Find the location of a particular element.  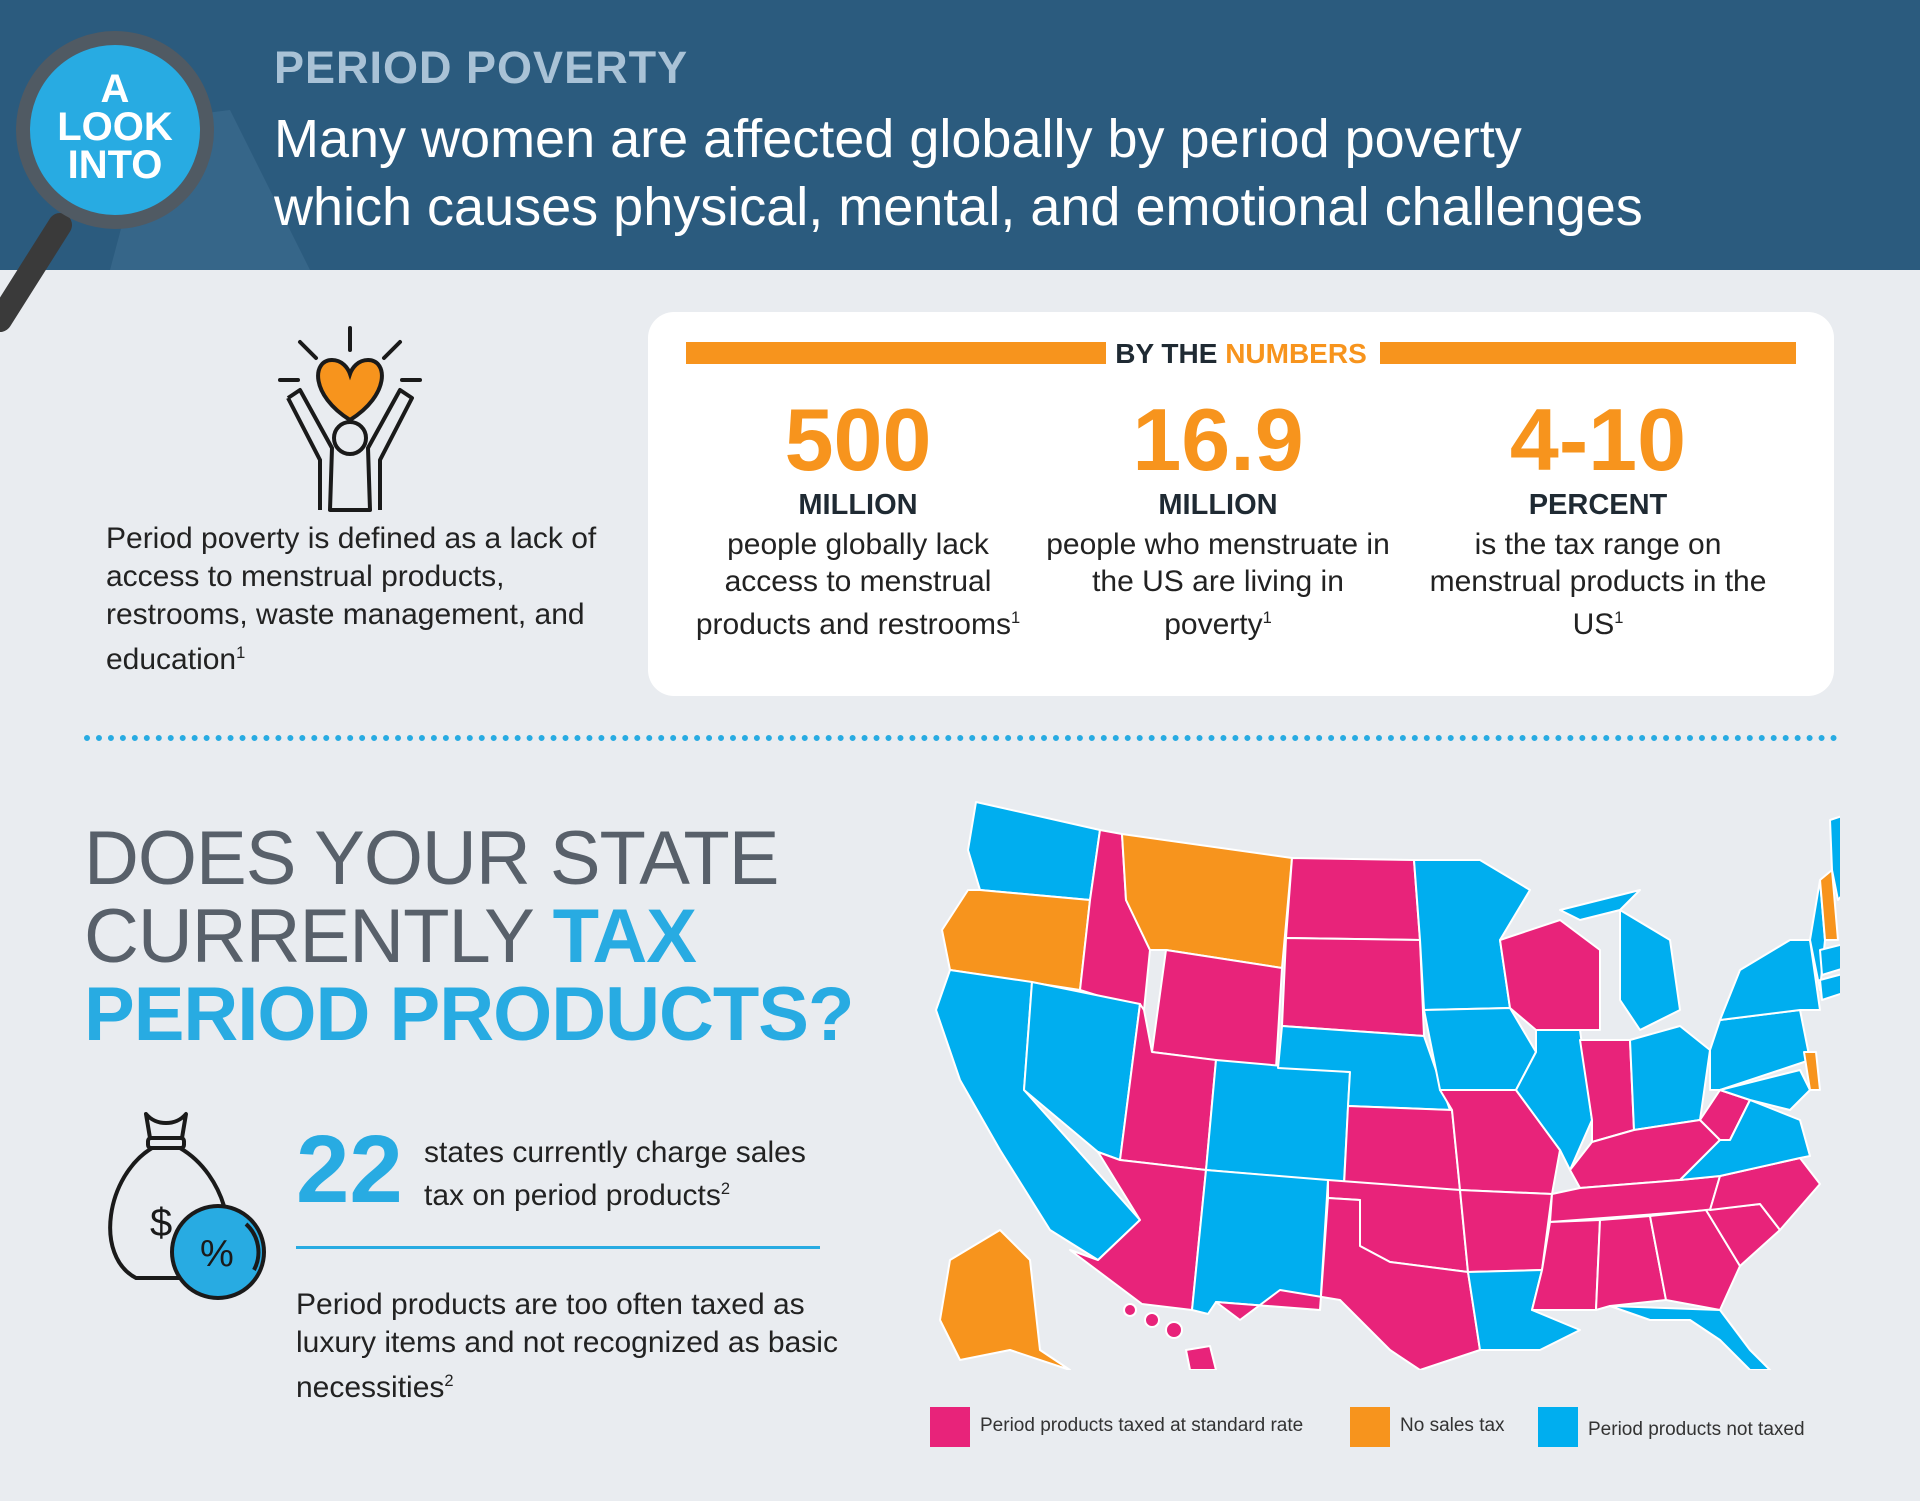

state-alaska is located at coordinates (1005, 1299).